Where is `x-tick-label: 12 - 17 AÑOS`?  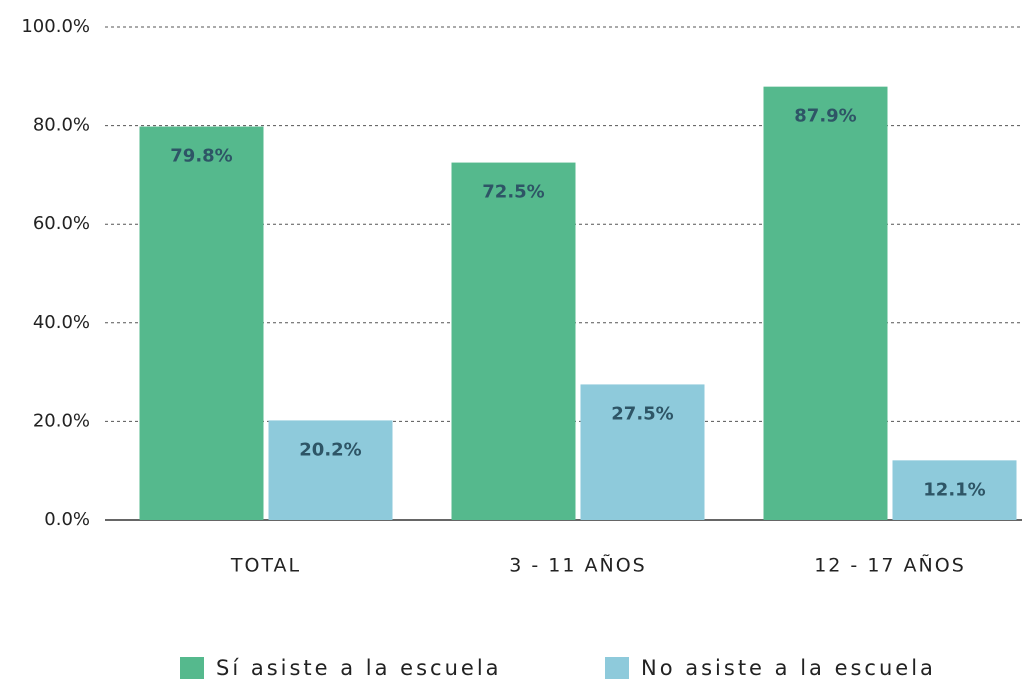
x-tick-label: 12 - 17 AÑOS is located at coordinates (890, 565).